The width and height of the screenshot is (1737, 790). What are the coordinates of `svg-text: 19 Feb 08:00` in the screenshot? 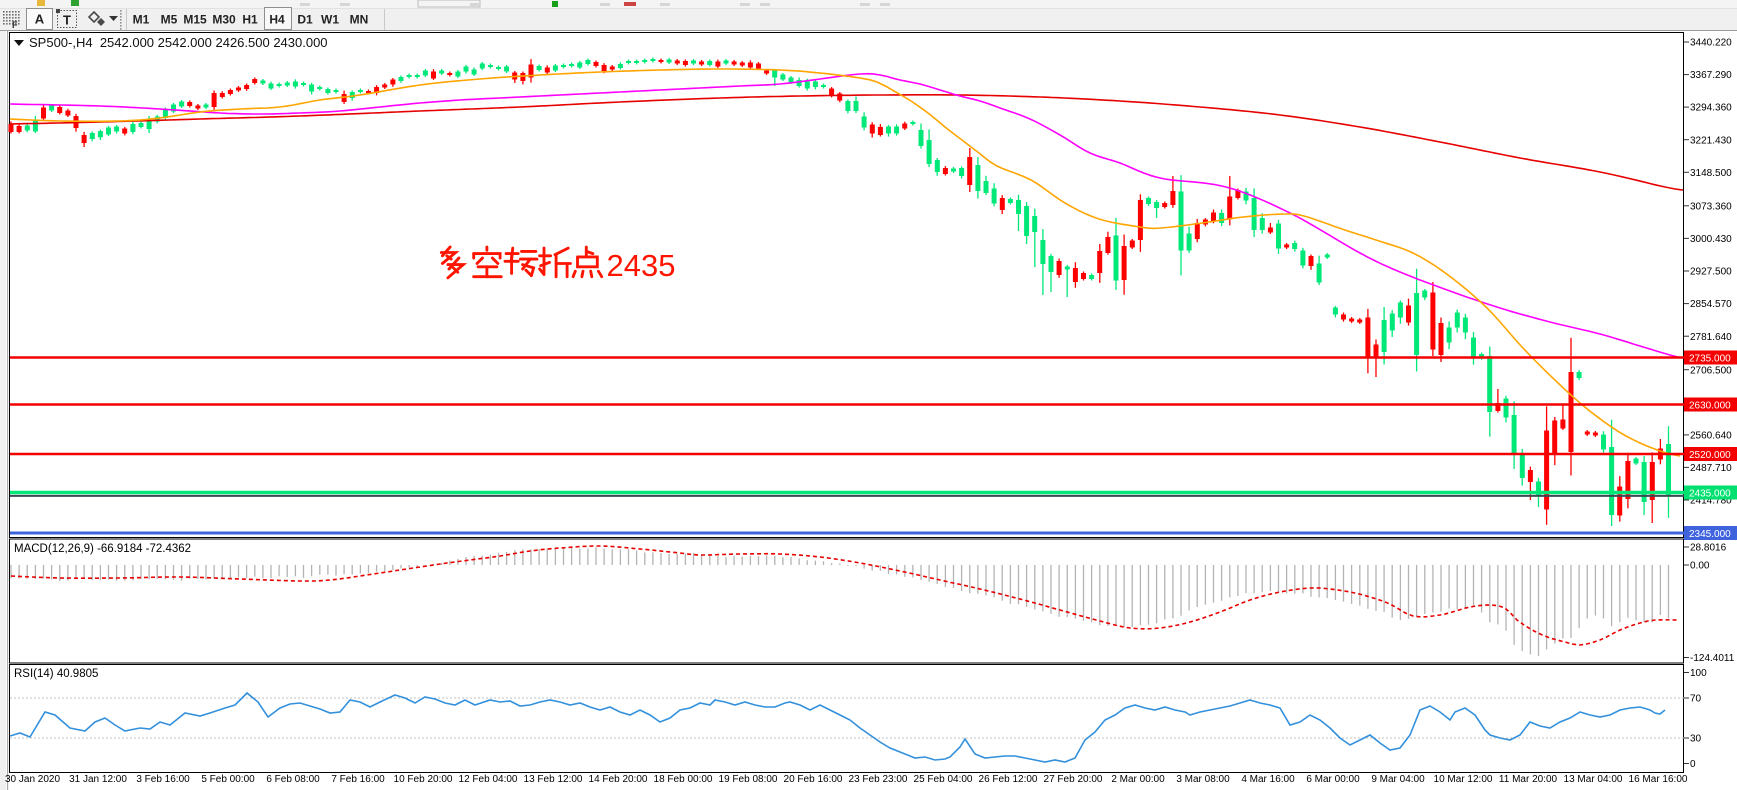 It's located at (748, 779).